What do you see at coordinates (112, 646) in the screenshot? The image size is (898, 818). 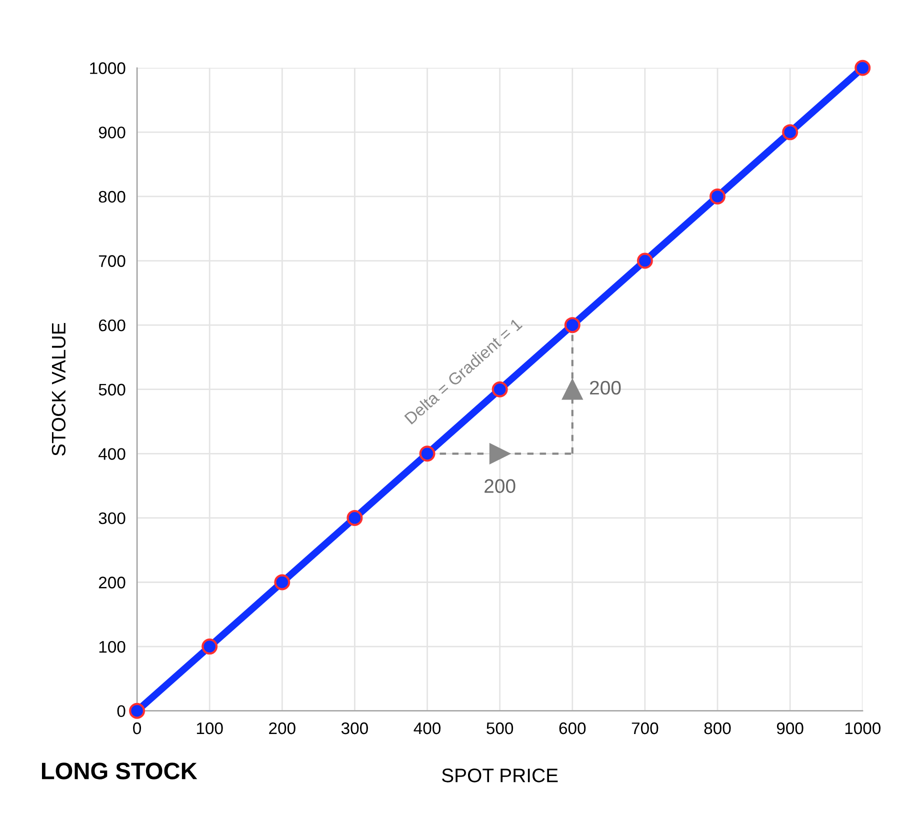 I see `y-tick-label: 100` at bounding box center [112, 646].